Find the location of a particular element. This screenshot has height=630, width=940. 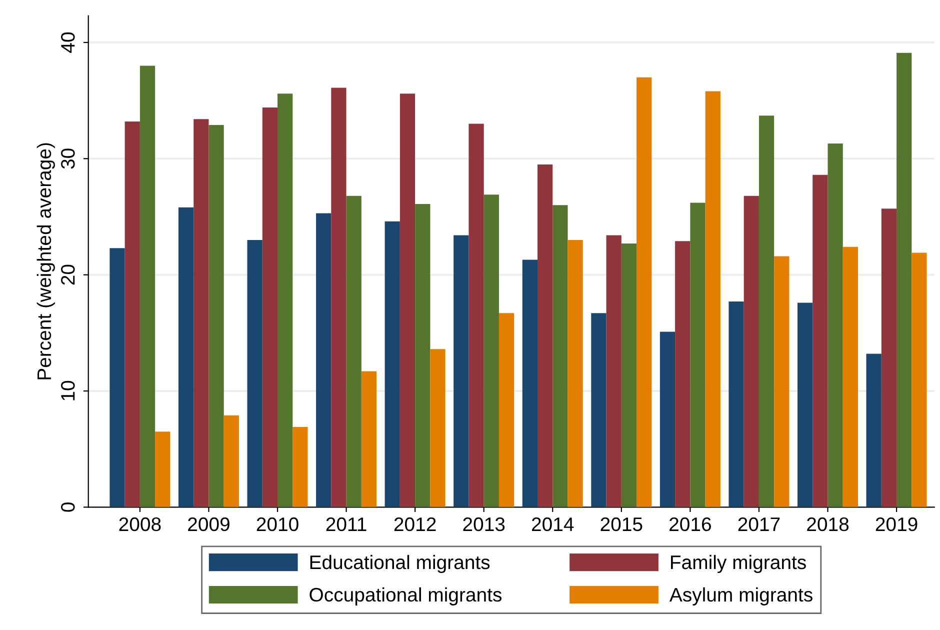

y-tick-label: 30 is located at coordinates (68, 158).